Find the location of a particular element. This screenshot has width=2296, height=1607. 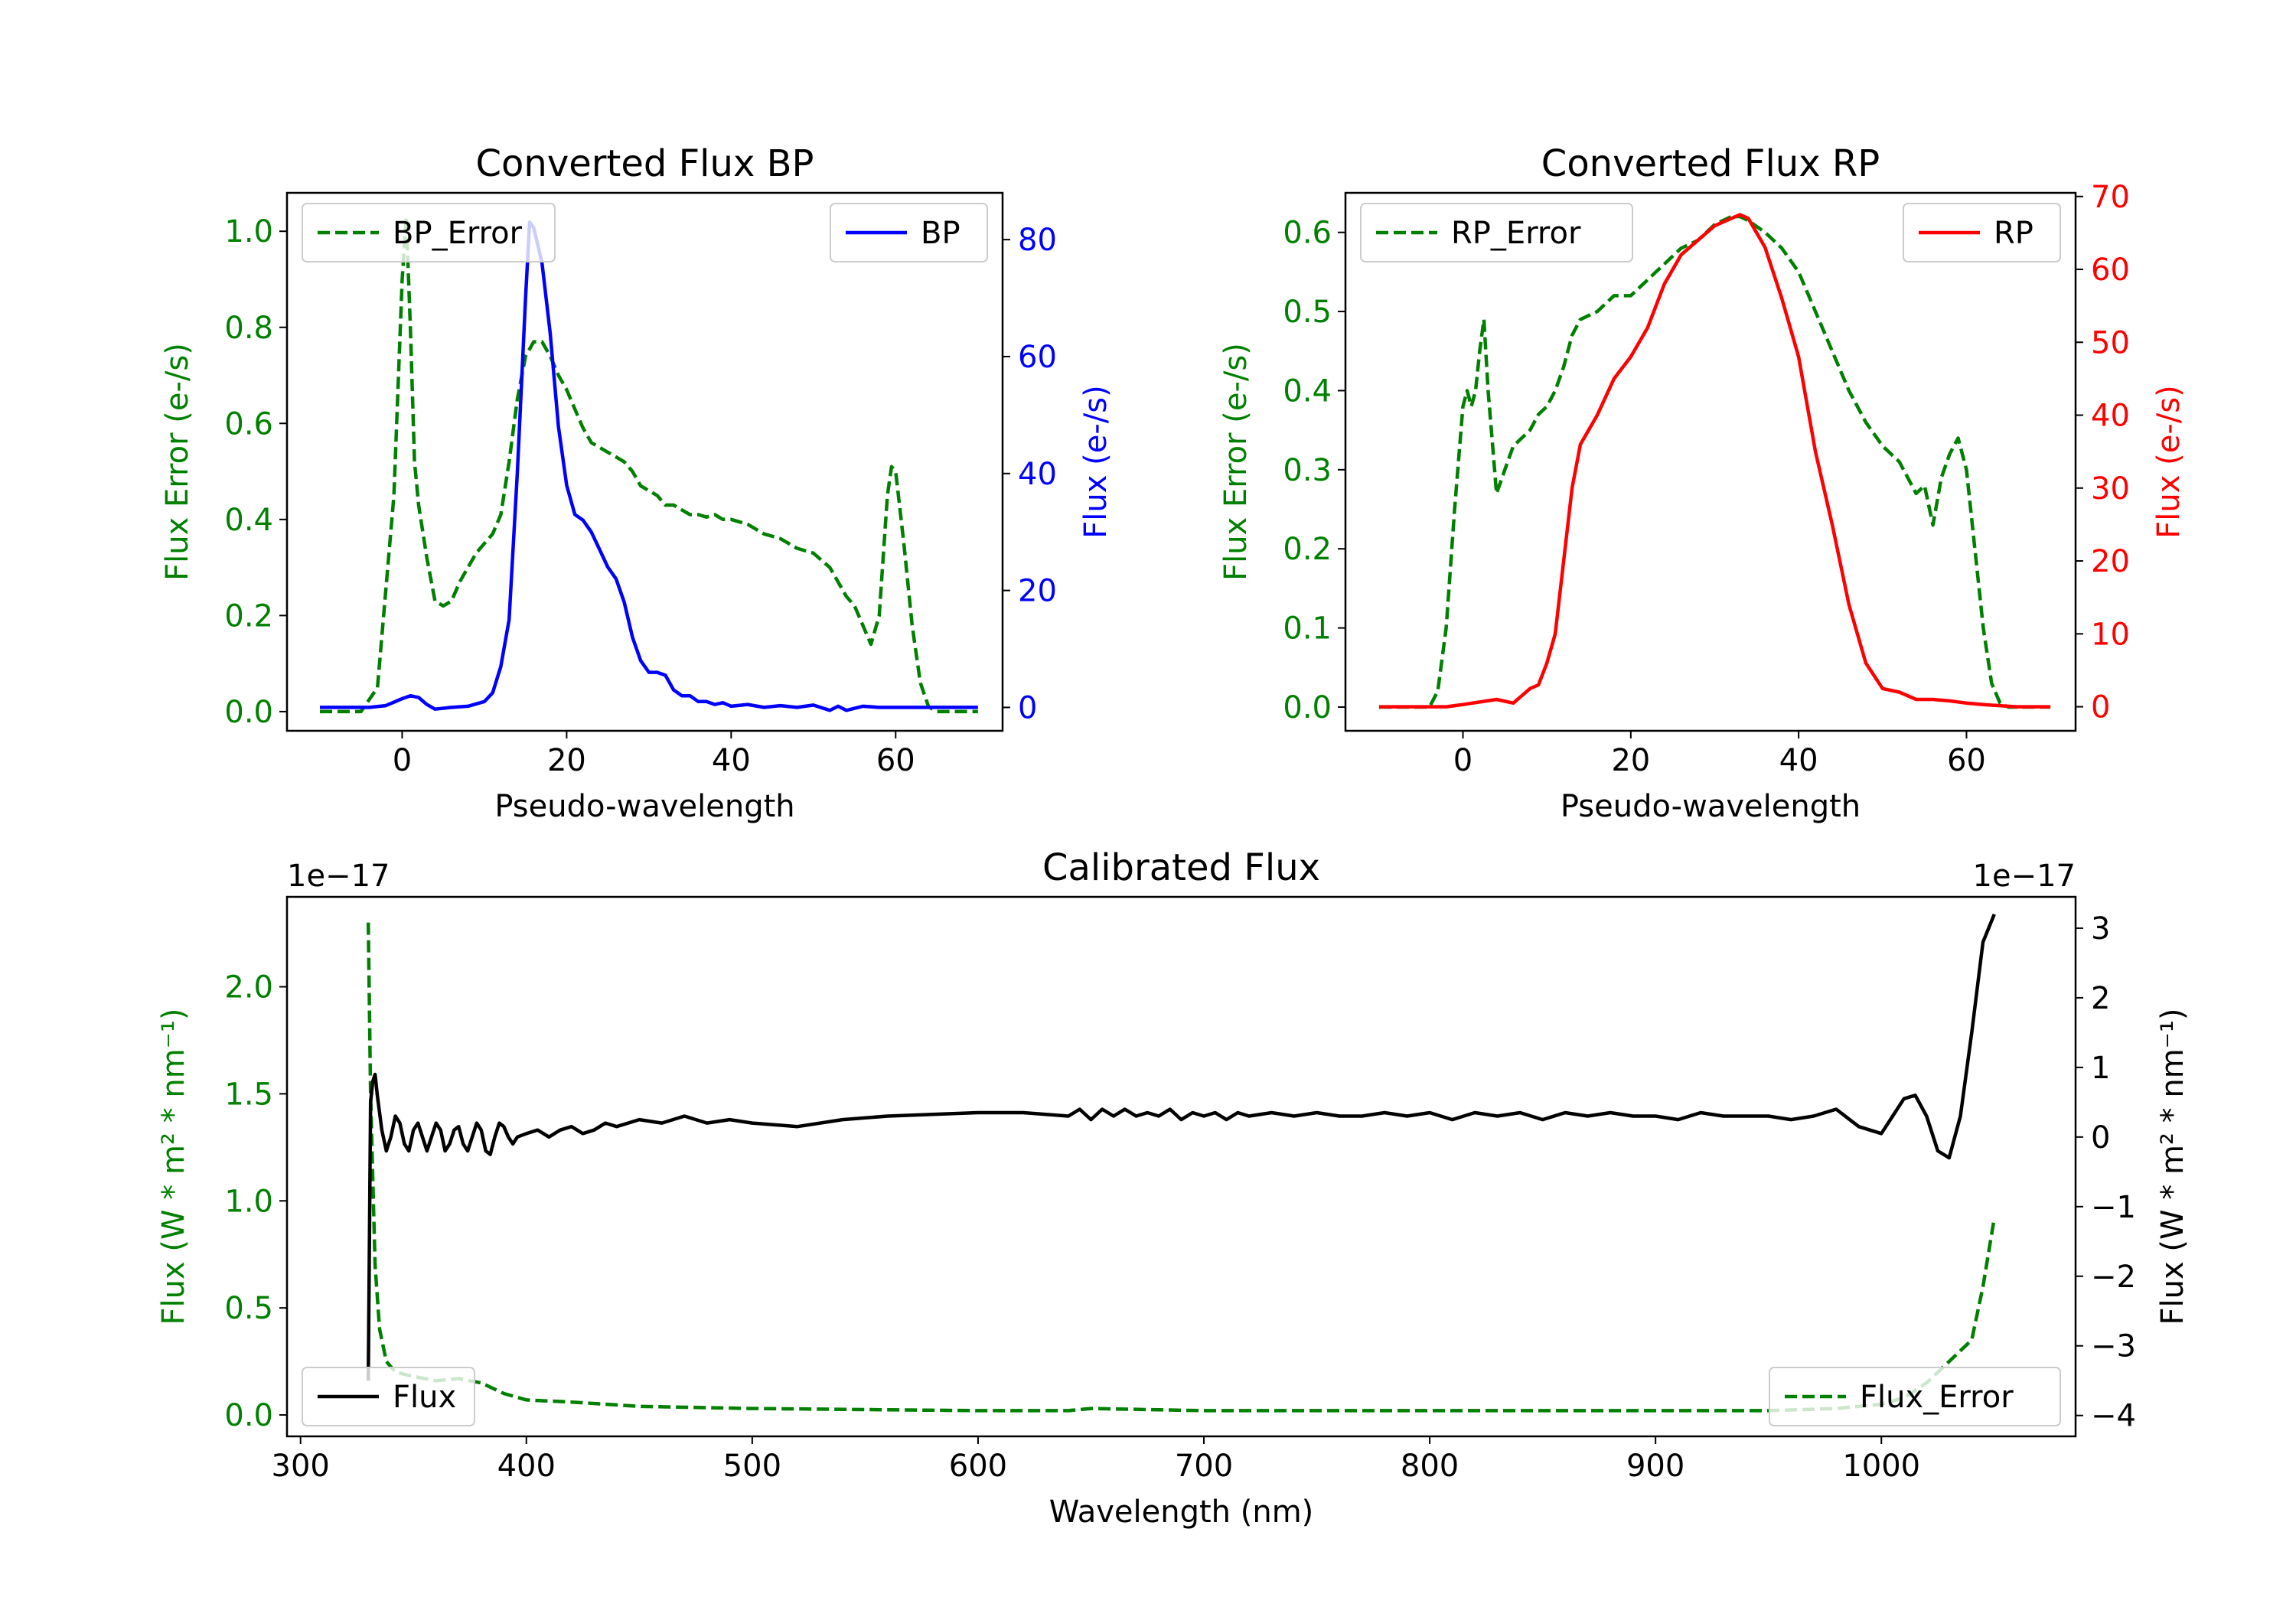

series-line-rp-error is located at coordinates (1714, 461).